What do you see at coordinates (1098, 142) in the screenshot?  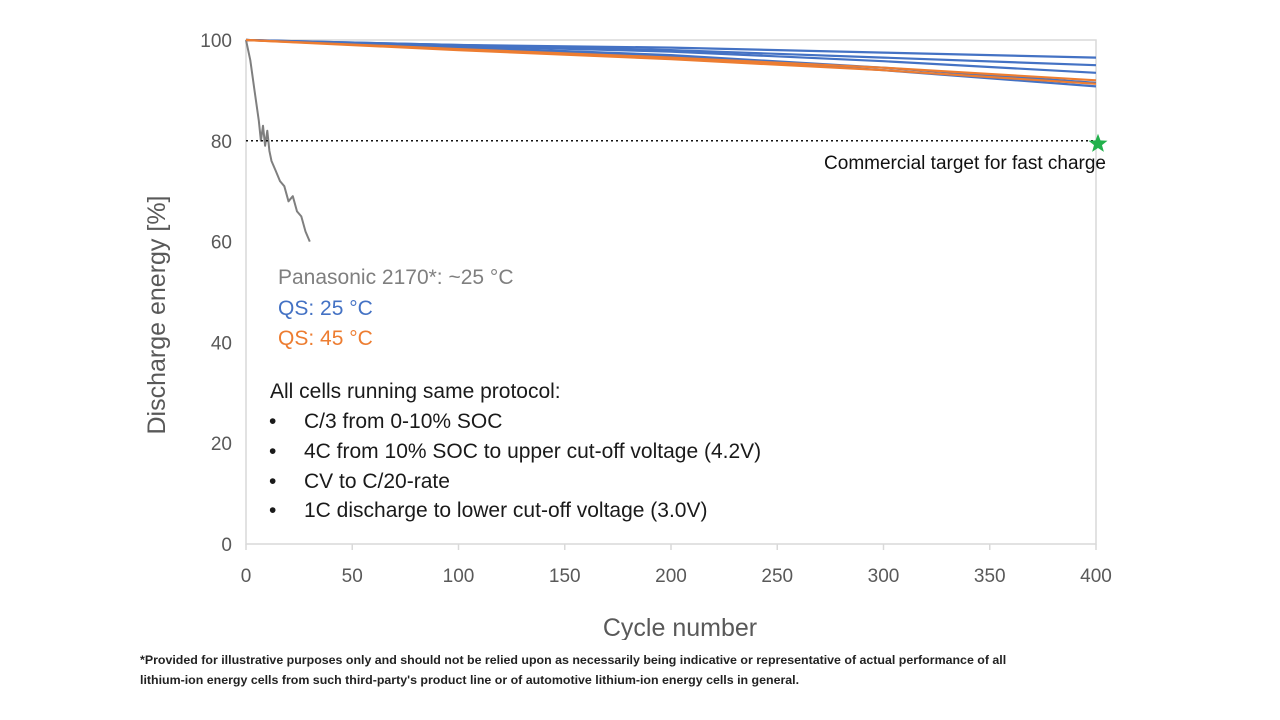 I see `target-star-icon` at bounding box center [1098, 142].